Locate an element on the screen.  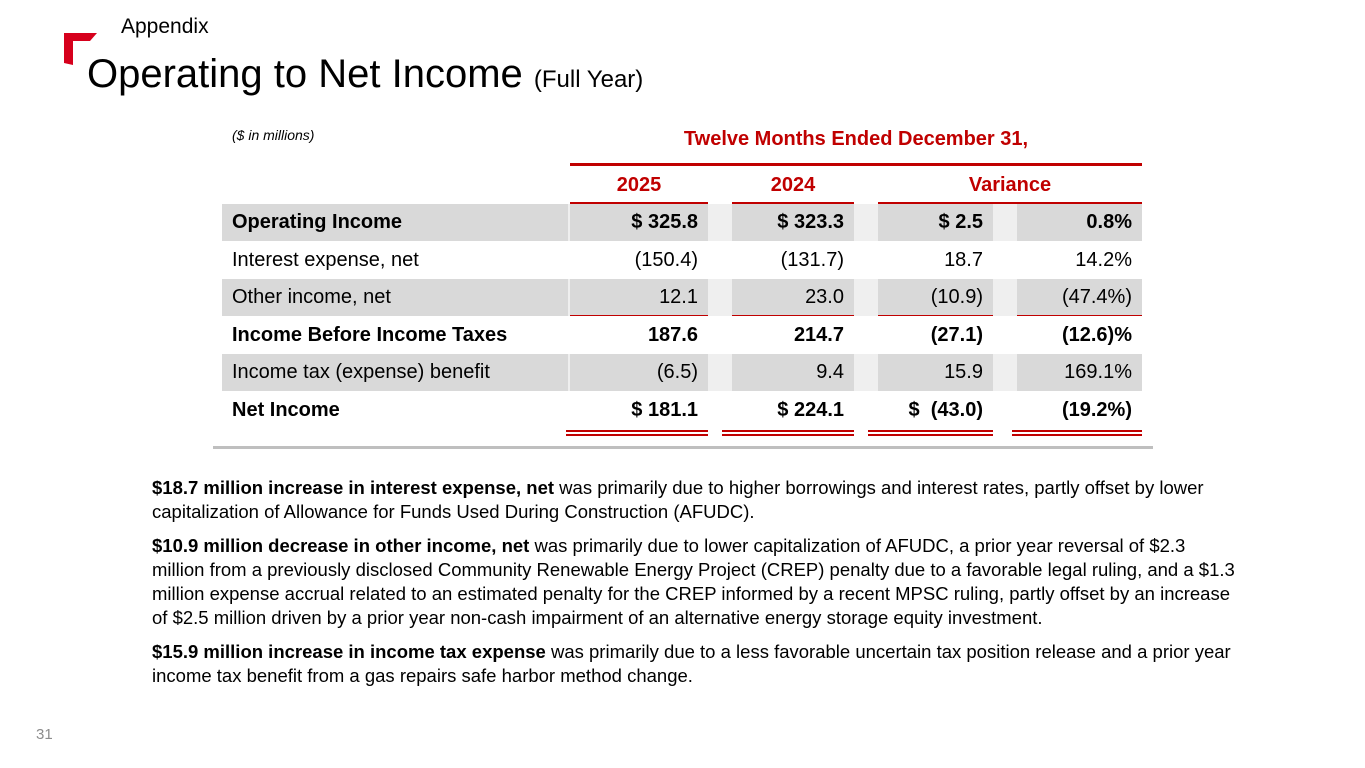
header-rule is located at coordinates (856, 164).